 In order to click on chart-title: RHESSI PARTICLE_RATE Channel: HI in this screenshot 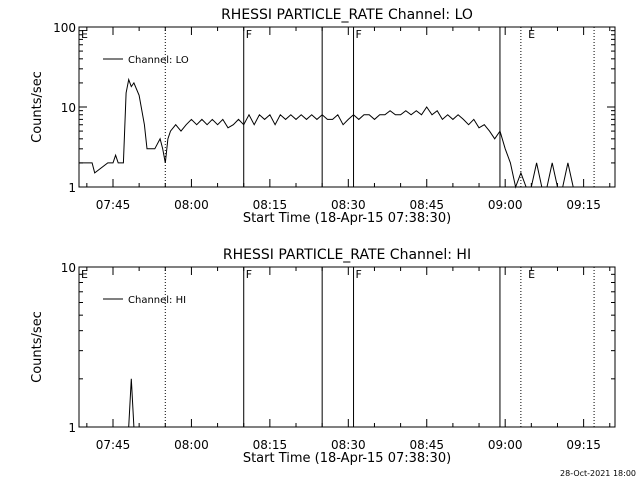, I will do `click(347, 255)`.